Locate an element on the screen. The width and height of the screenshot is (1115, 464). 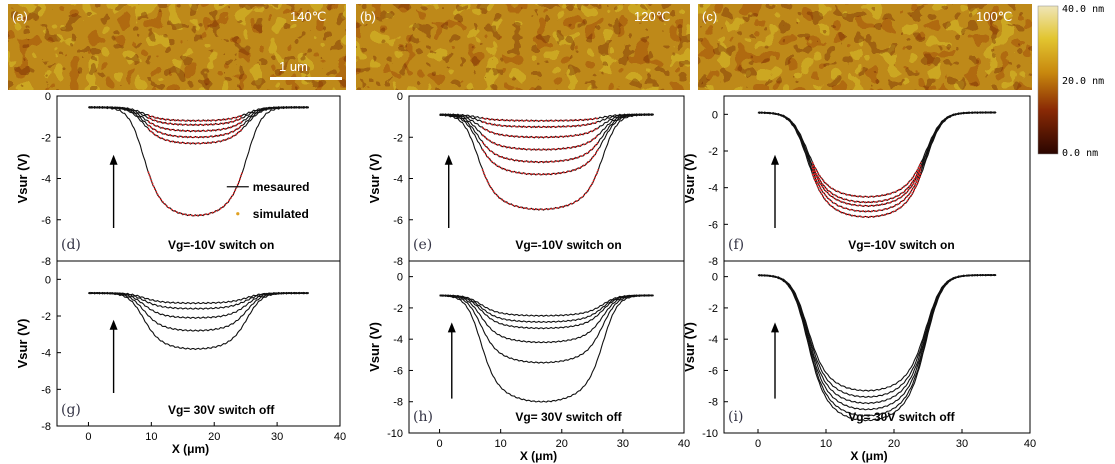
scale-bar is located at coordinates (306, 78).